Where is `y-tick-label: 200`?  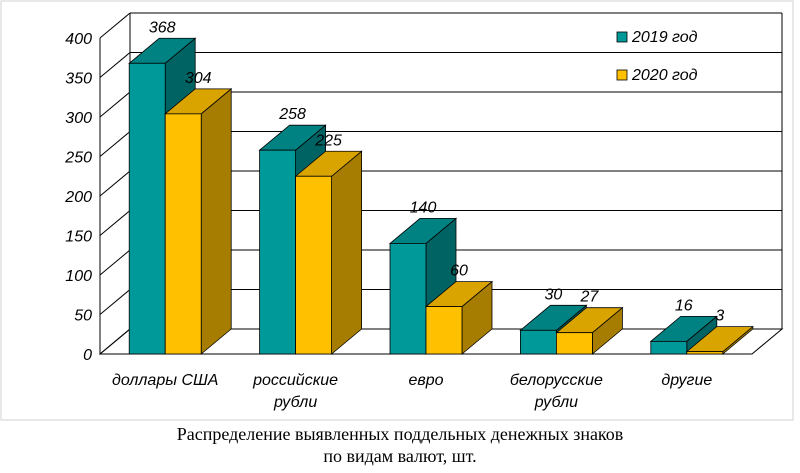
y-tick-label: 200 is located at coordinates (78, 197).